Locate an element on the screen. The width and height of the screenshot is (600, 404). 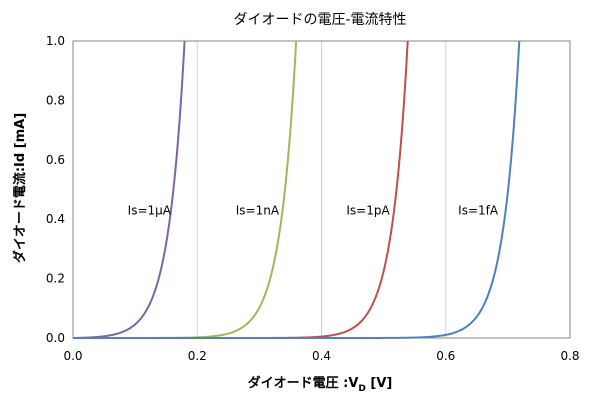
x-axis-label-subscript: D is located at coordinates (361, 389).